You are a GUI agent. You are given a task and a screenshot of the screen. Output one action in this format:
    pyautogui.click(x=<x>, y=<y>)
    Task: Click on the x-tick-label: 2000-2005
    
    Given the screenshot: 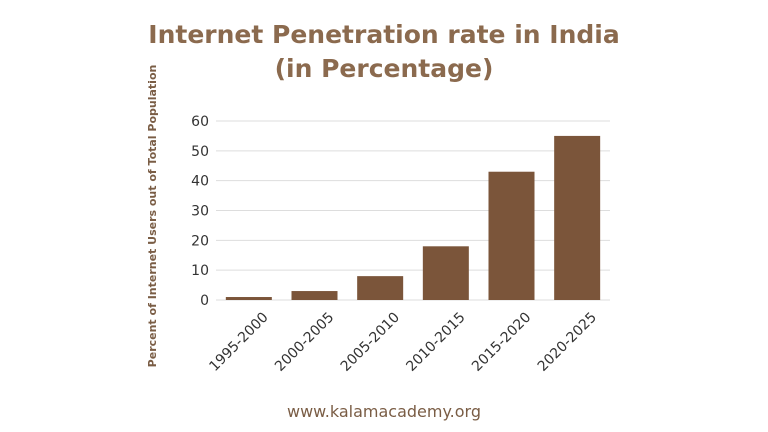 What is the action you would take?
    pyautogui.click(x=304, y=342)
    